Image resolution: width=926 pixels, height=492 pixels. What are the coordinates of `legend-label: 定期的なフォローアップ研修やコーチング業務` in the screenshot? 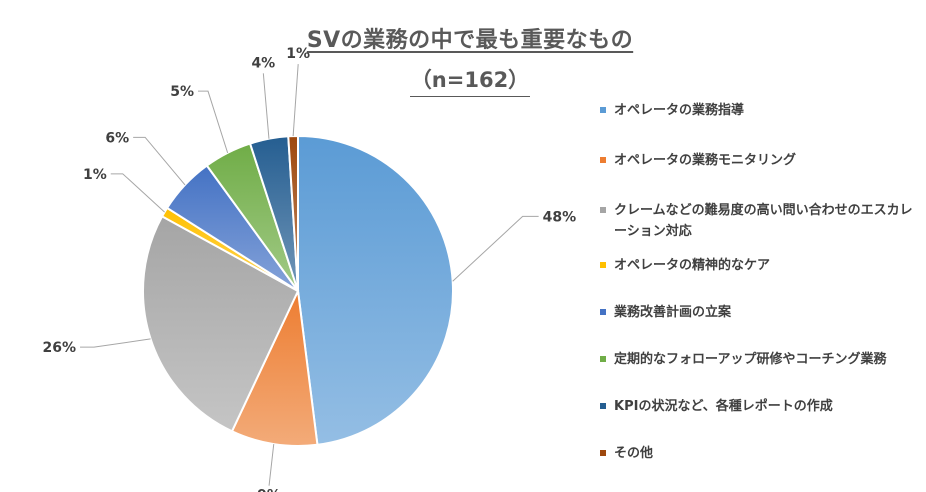 It's located at (750, 359).